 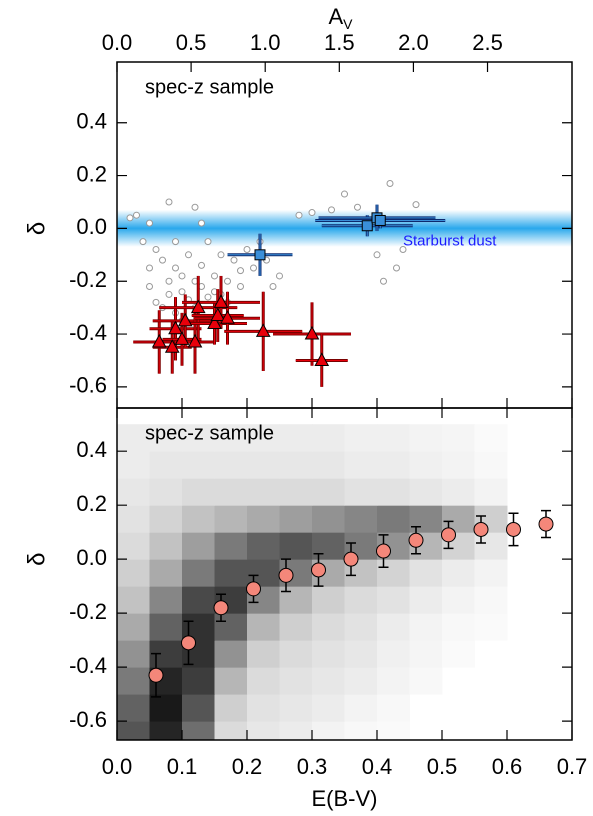 I want to click on x2-tick-label: 1.0, so click(x=265, y=42).